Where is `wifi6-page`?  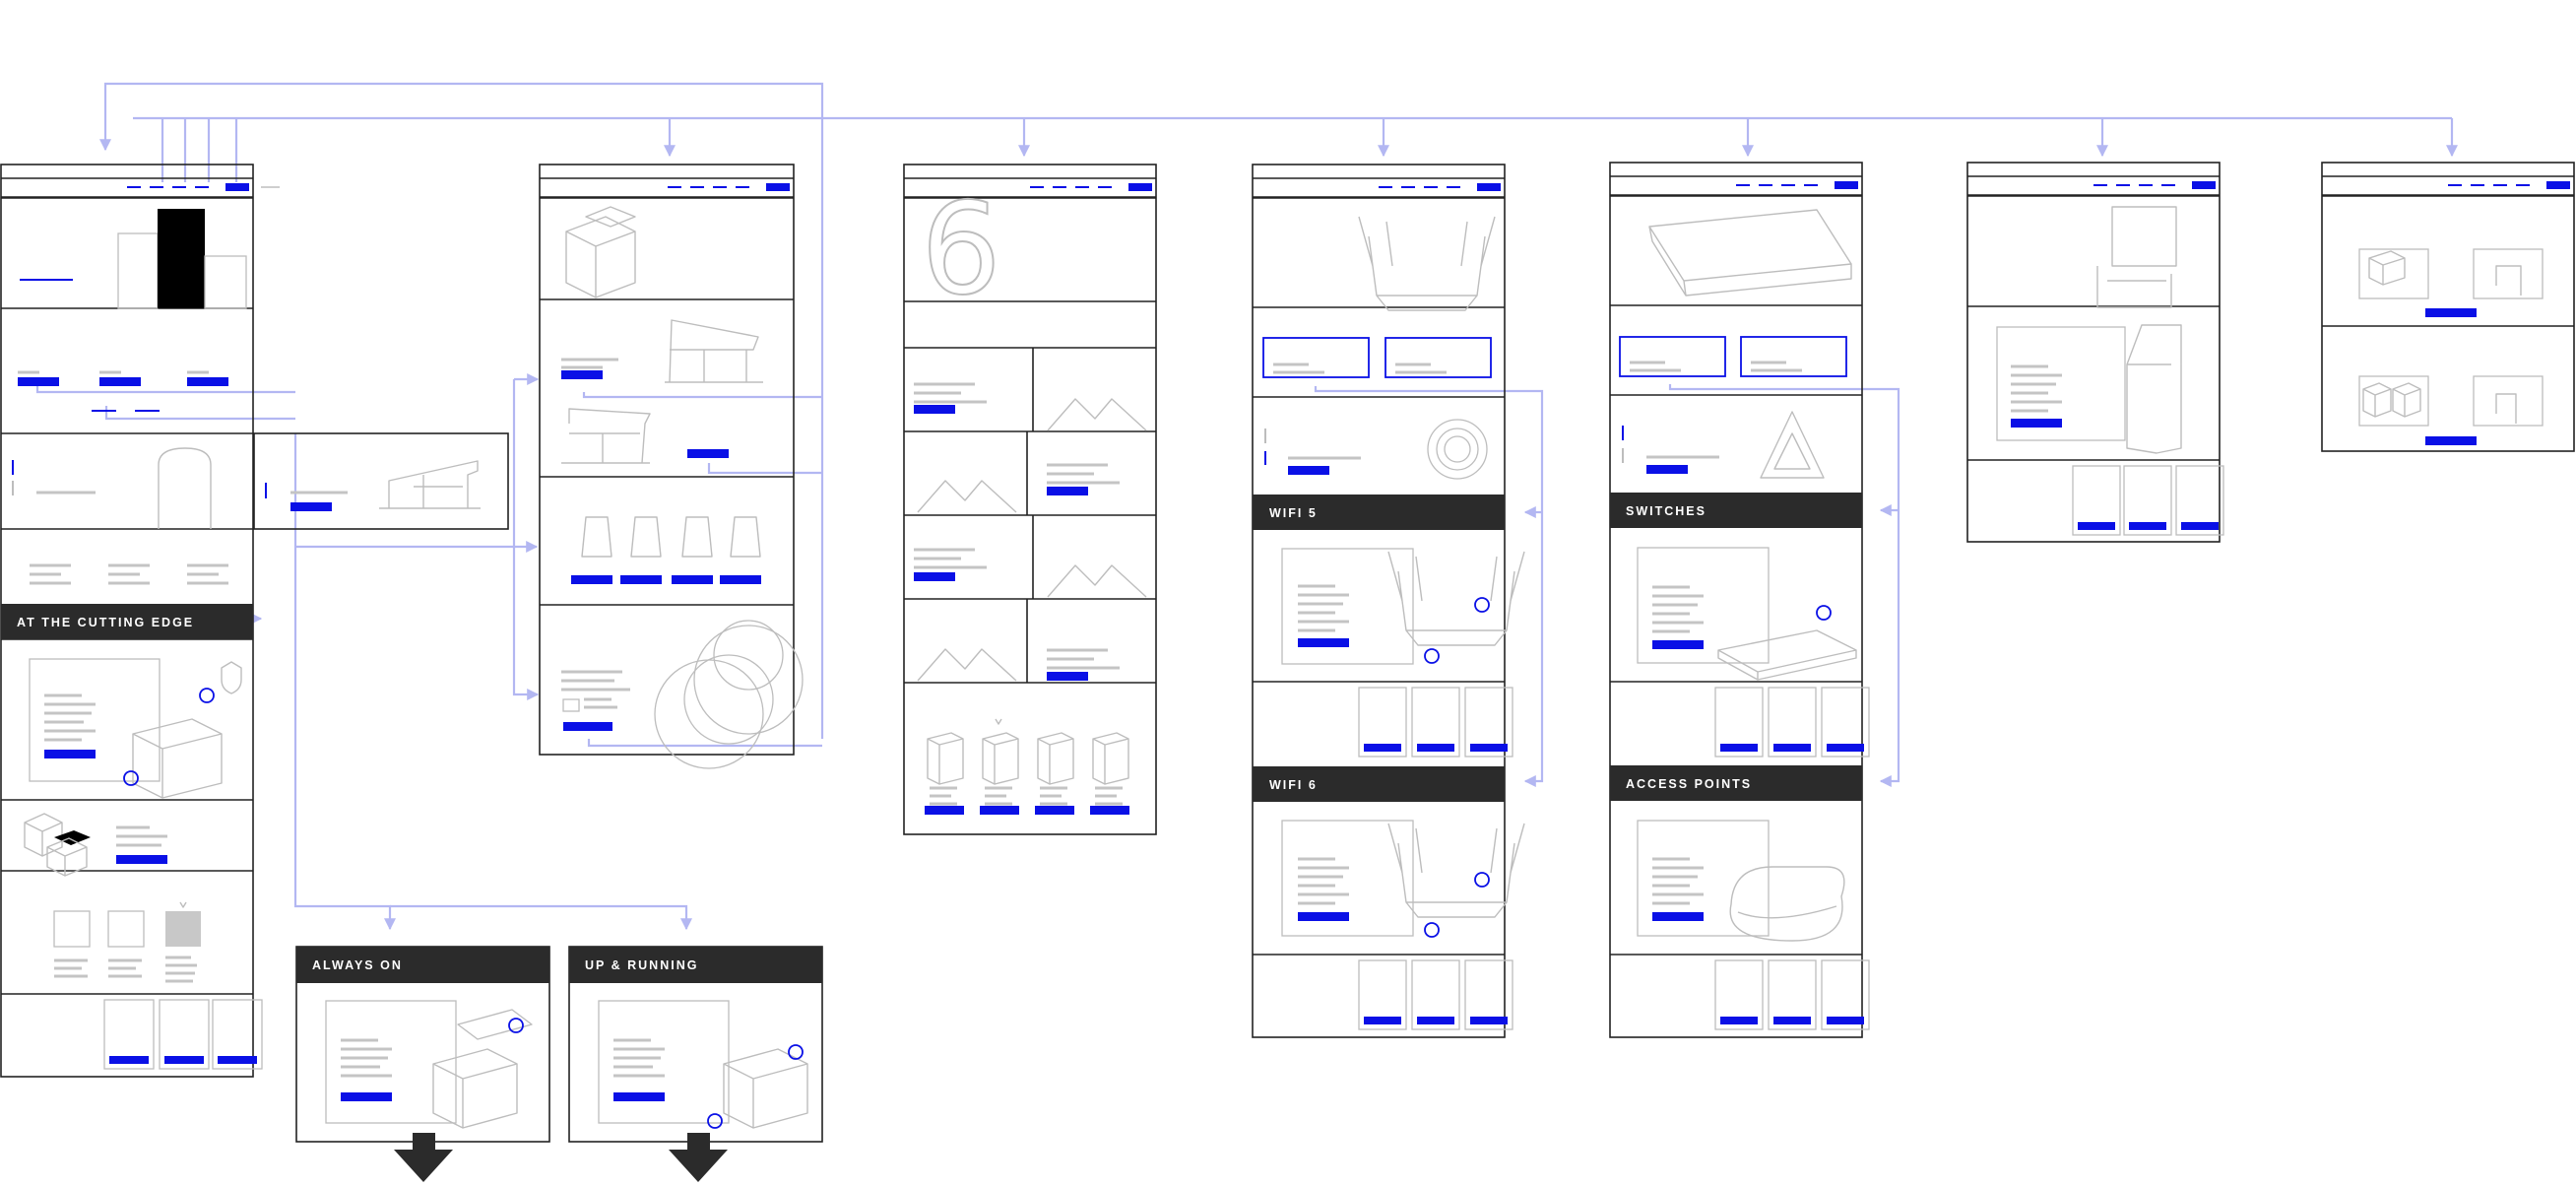
wifi6-page is located at coordinates (1030, 500).